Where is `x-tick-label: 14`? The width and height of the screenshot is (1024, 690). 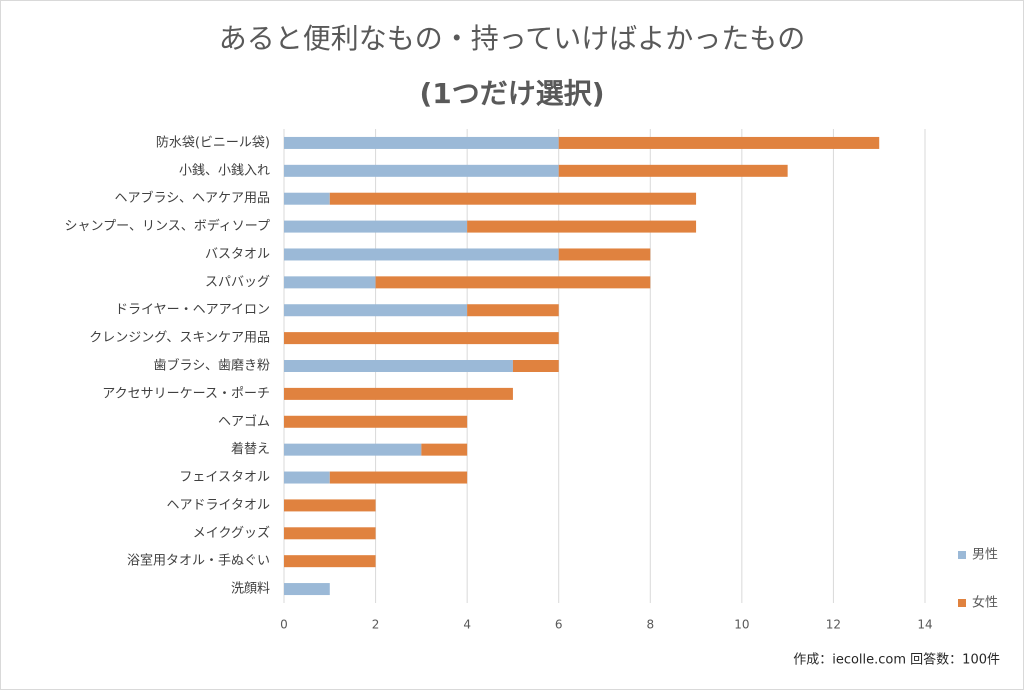 x-tick-label: 14 is located at coordinates (924, 625).